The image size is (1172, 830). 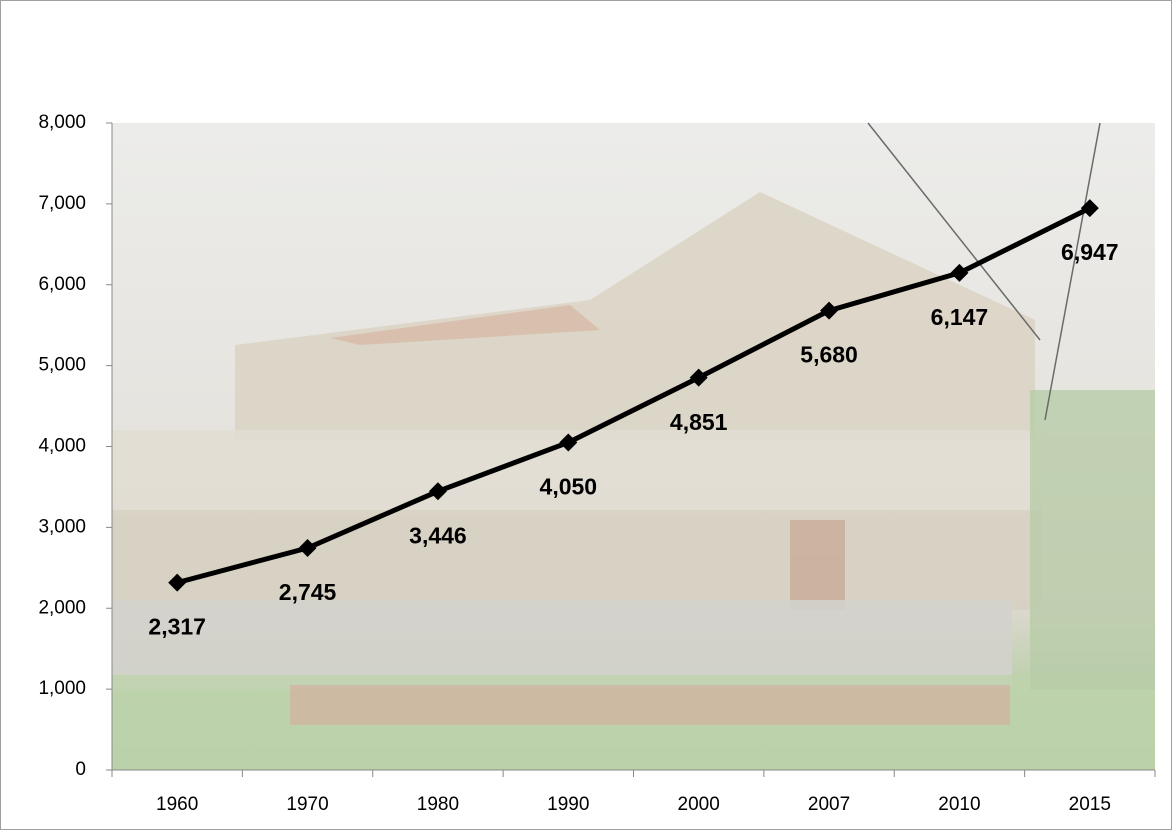 I want to click on data-label: 4,851, so click(x=699, y=422).